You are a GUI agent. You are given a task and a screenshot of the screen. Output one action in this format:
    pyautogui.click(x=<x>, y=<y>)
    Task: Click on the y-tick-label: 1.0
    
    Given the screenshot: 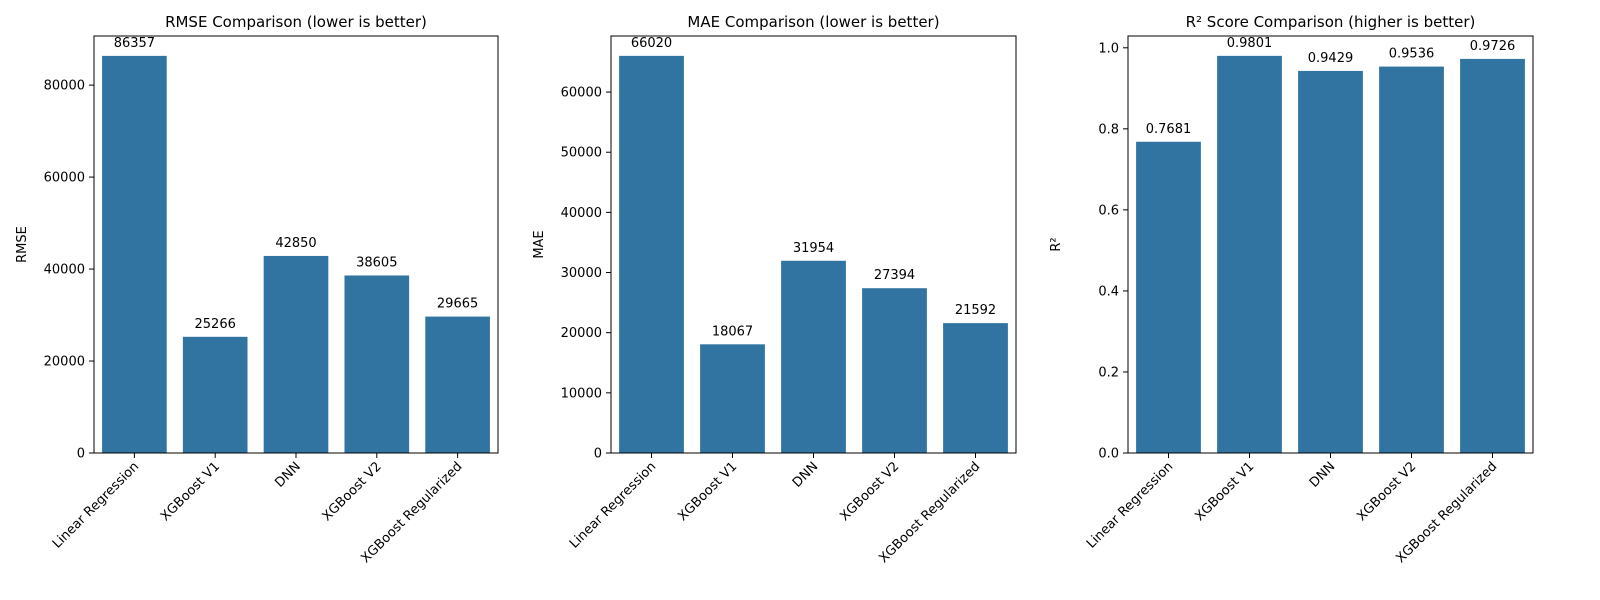 What is the action you would take?
    pyautogui.click(x=1108, y=48)
    